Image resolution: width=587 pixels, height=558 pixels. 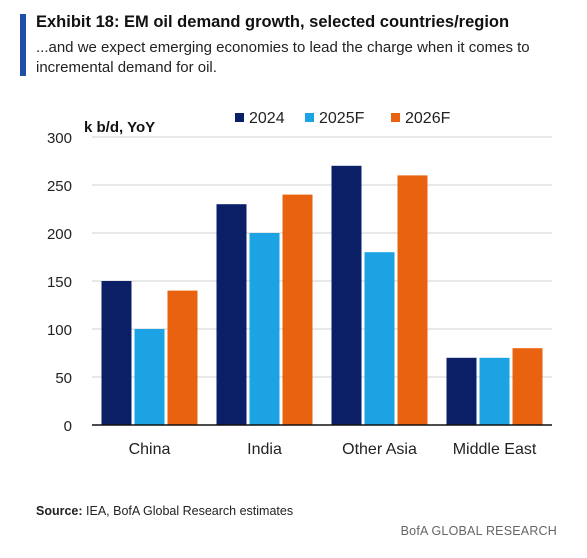 I want to click on source-label: Source:, so click(x=59, y=511).